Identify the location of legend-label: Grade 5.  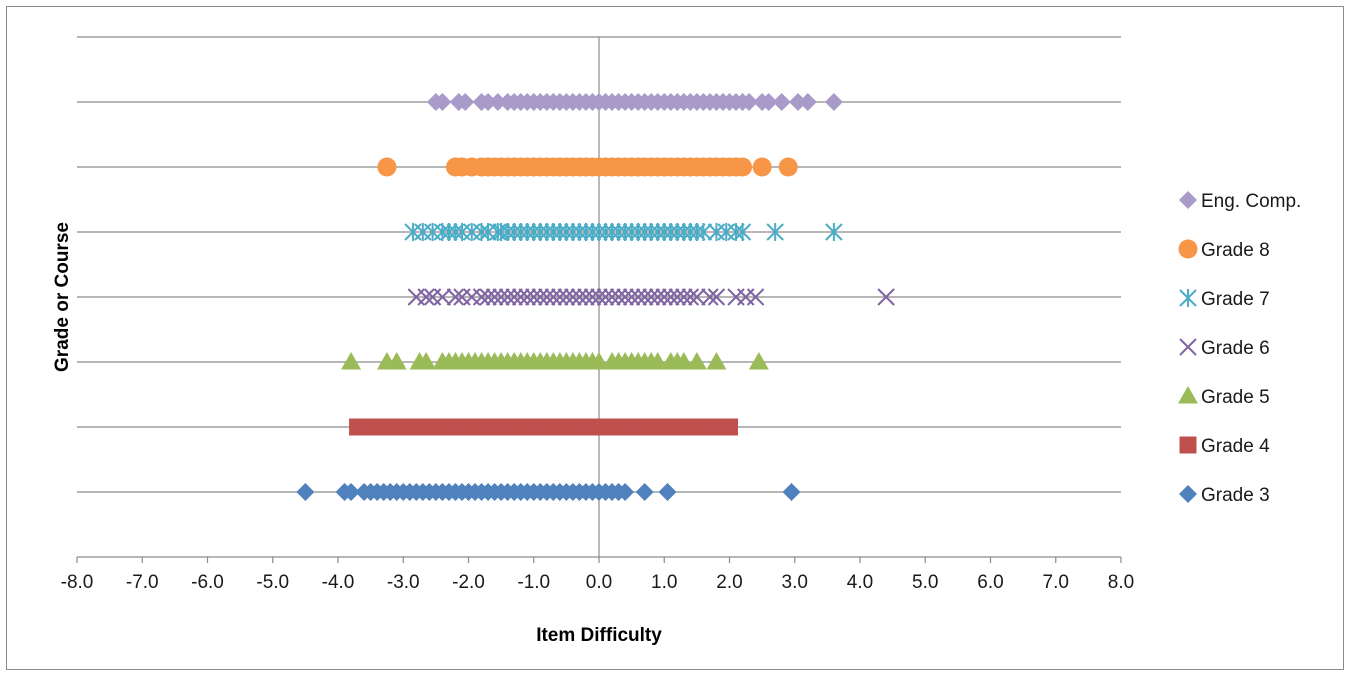
(1235, 397).